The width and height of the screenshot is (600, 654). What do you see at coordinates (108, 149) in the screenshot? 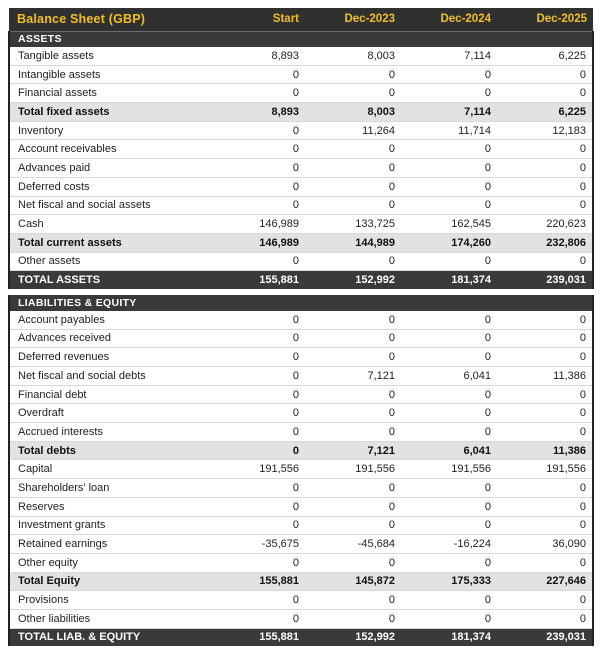
I see `row-label: Account receivables` at bounding box center [108, 149].